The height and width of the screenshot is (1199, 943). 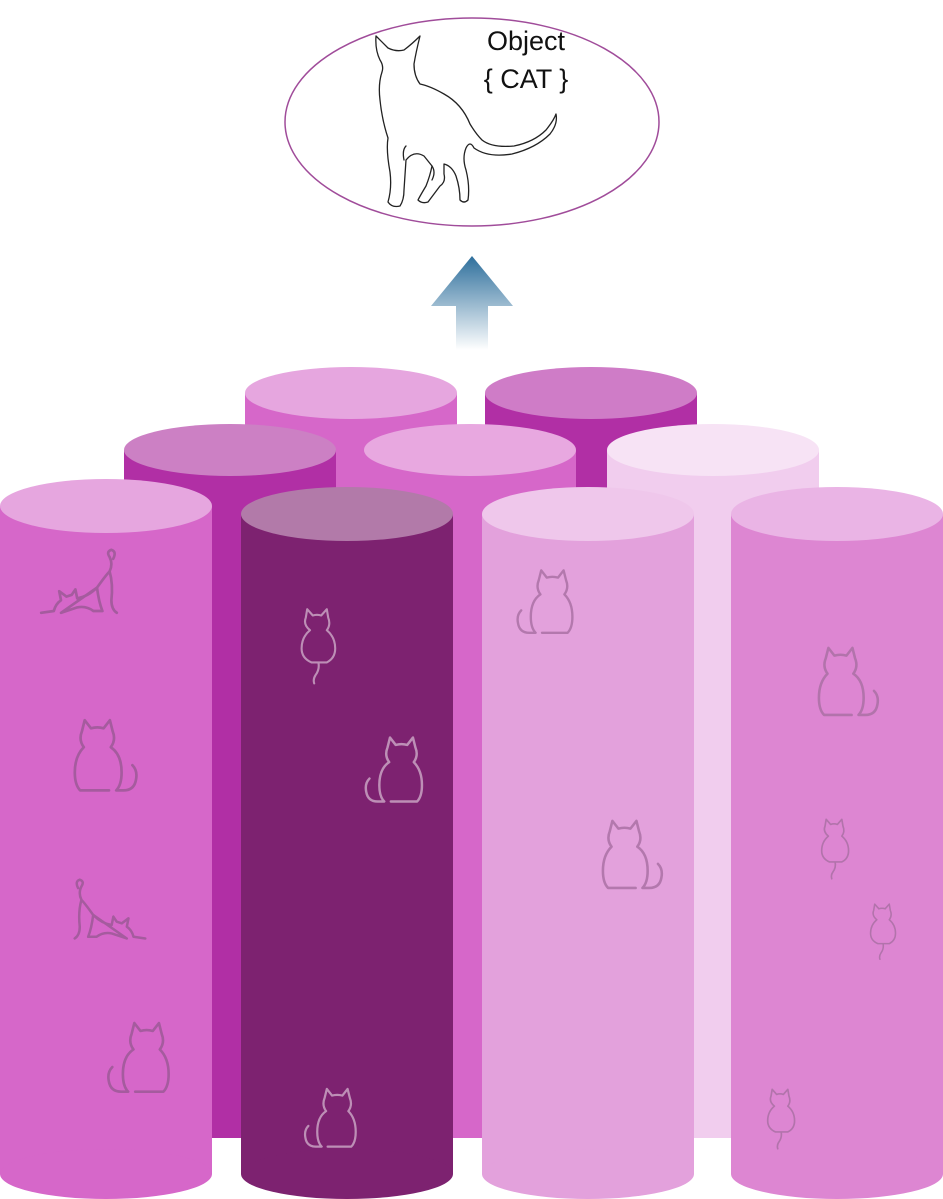 What do you see at coordinates (526, 79) in the screenshot?
I see `object-value: { CAT }` at bounding box center [526, 79].